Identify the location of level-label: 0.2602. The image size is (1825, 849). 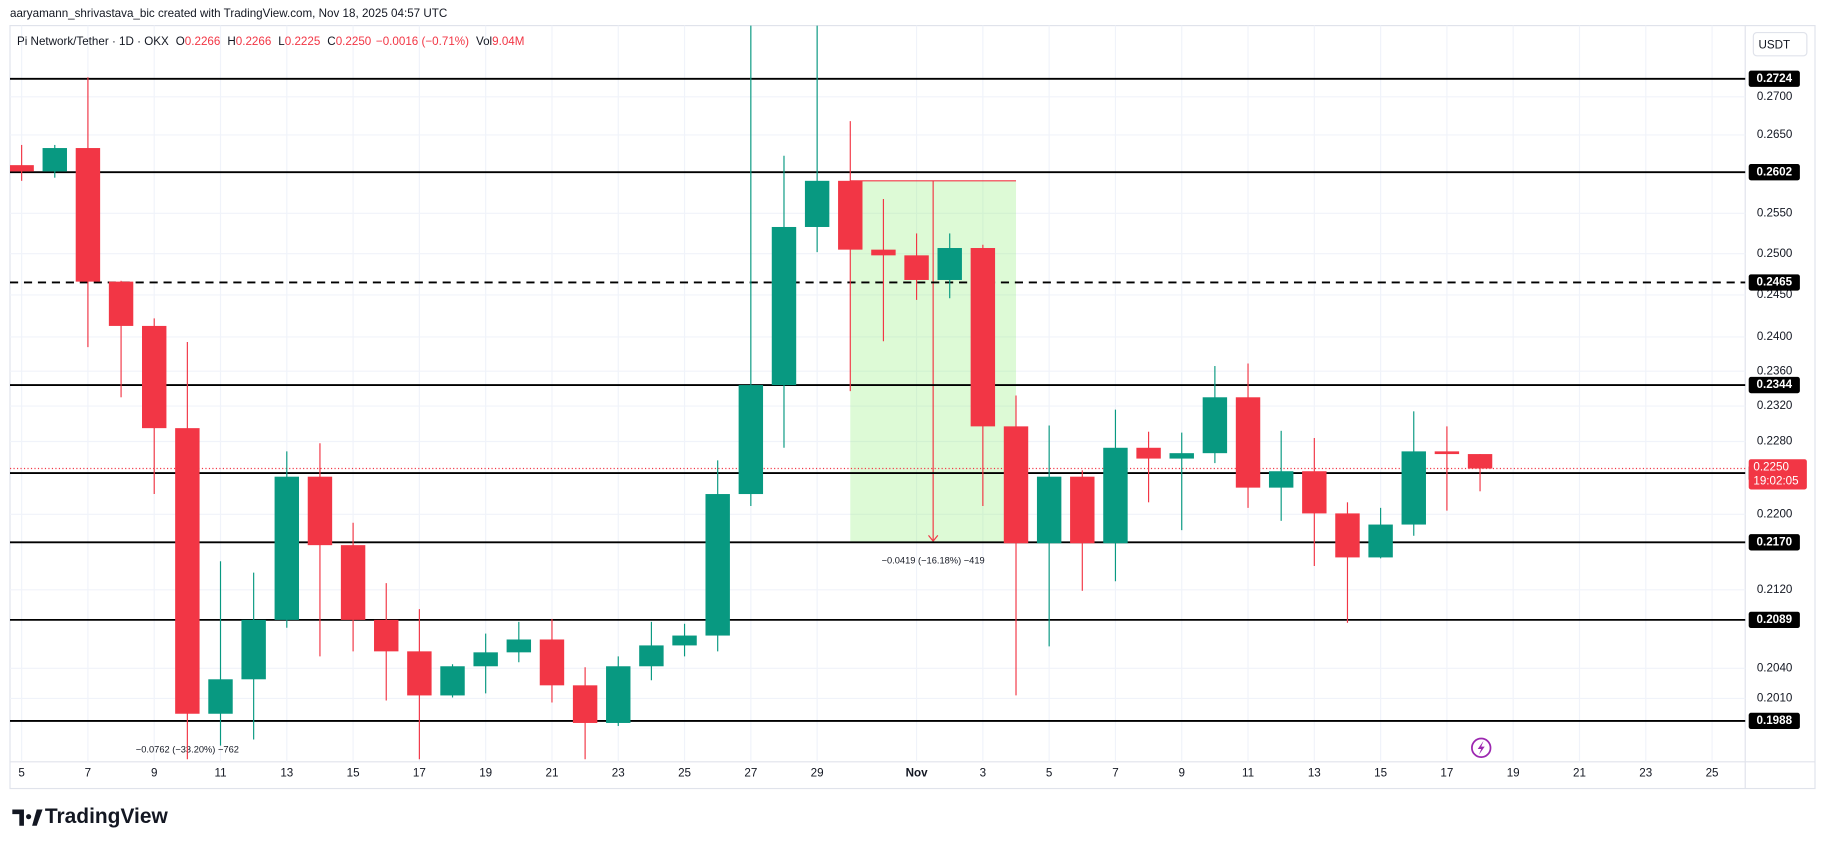
(1775, 171).